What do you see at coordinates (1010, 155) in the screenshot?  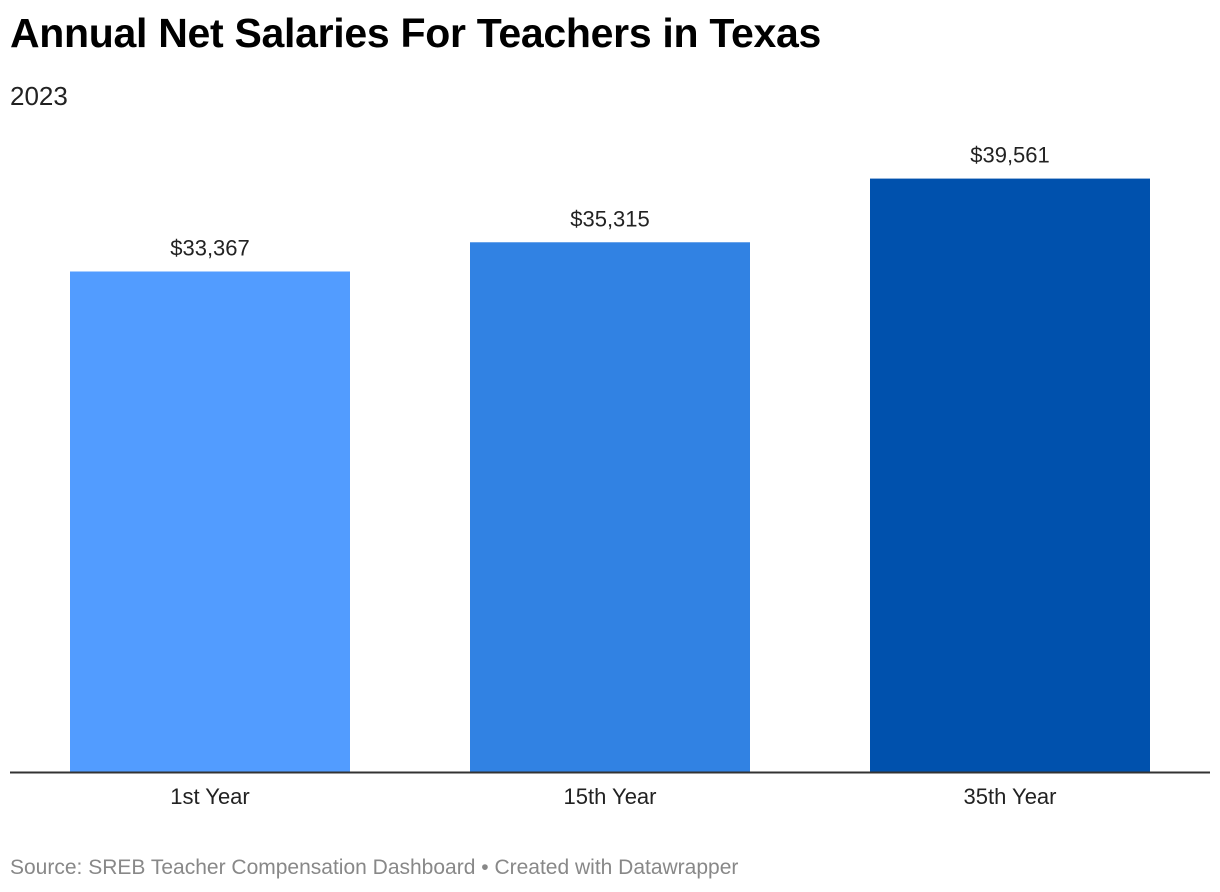 I see `bar-value-label: $39,561` at bounding box center [1010, 155].